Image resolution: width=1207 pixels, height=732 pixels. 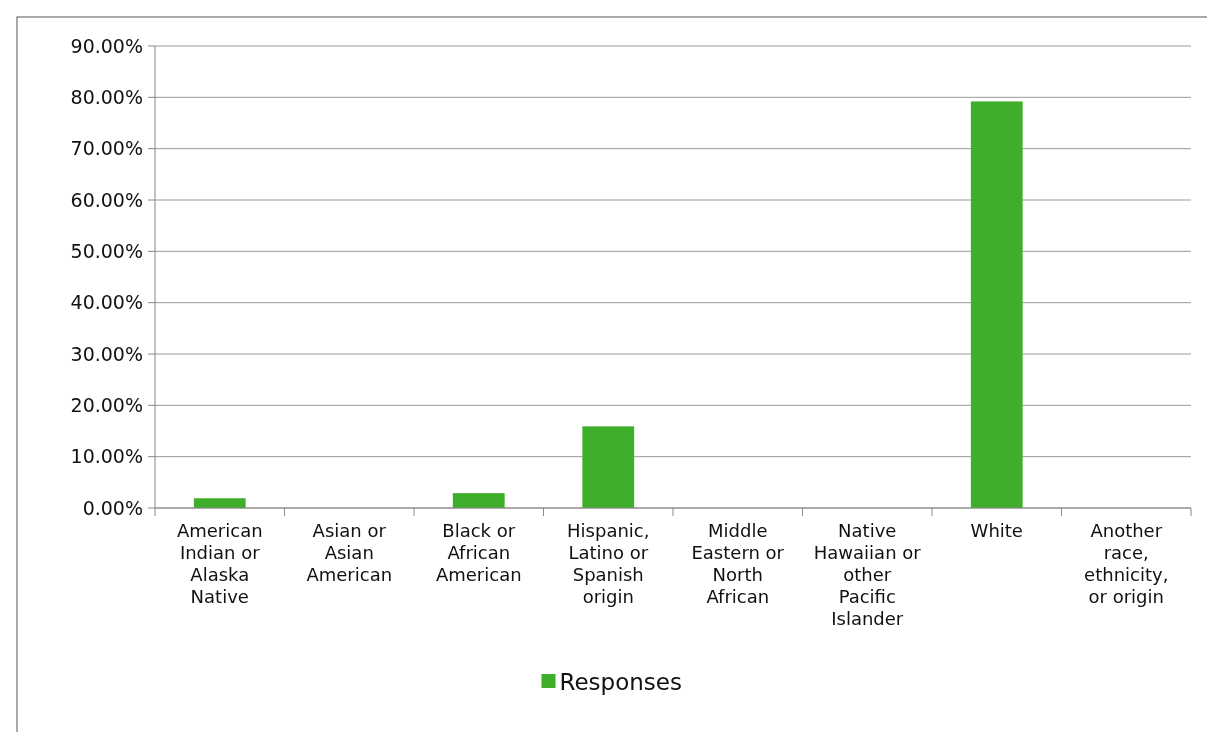 What do you see at coordinates (106, 302) in the screenshot?
I see `y-tick-label: 40.00%` at bounding box center [106, 302].